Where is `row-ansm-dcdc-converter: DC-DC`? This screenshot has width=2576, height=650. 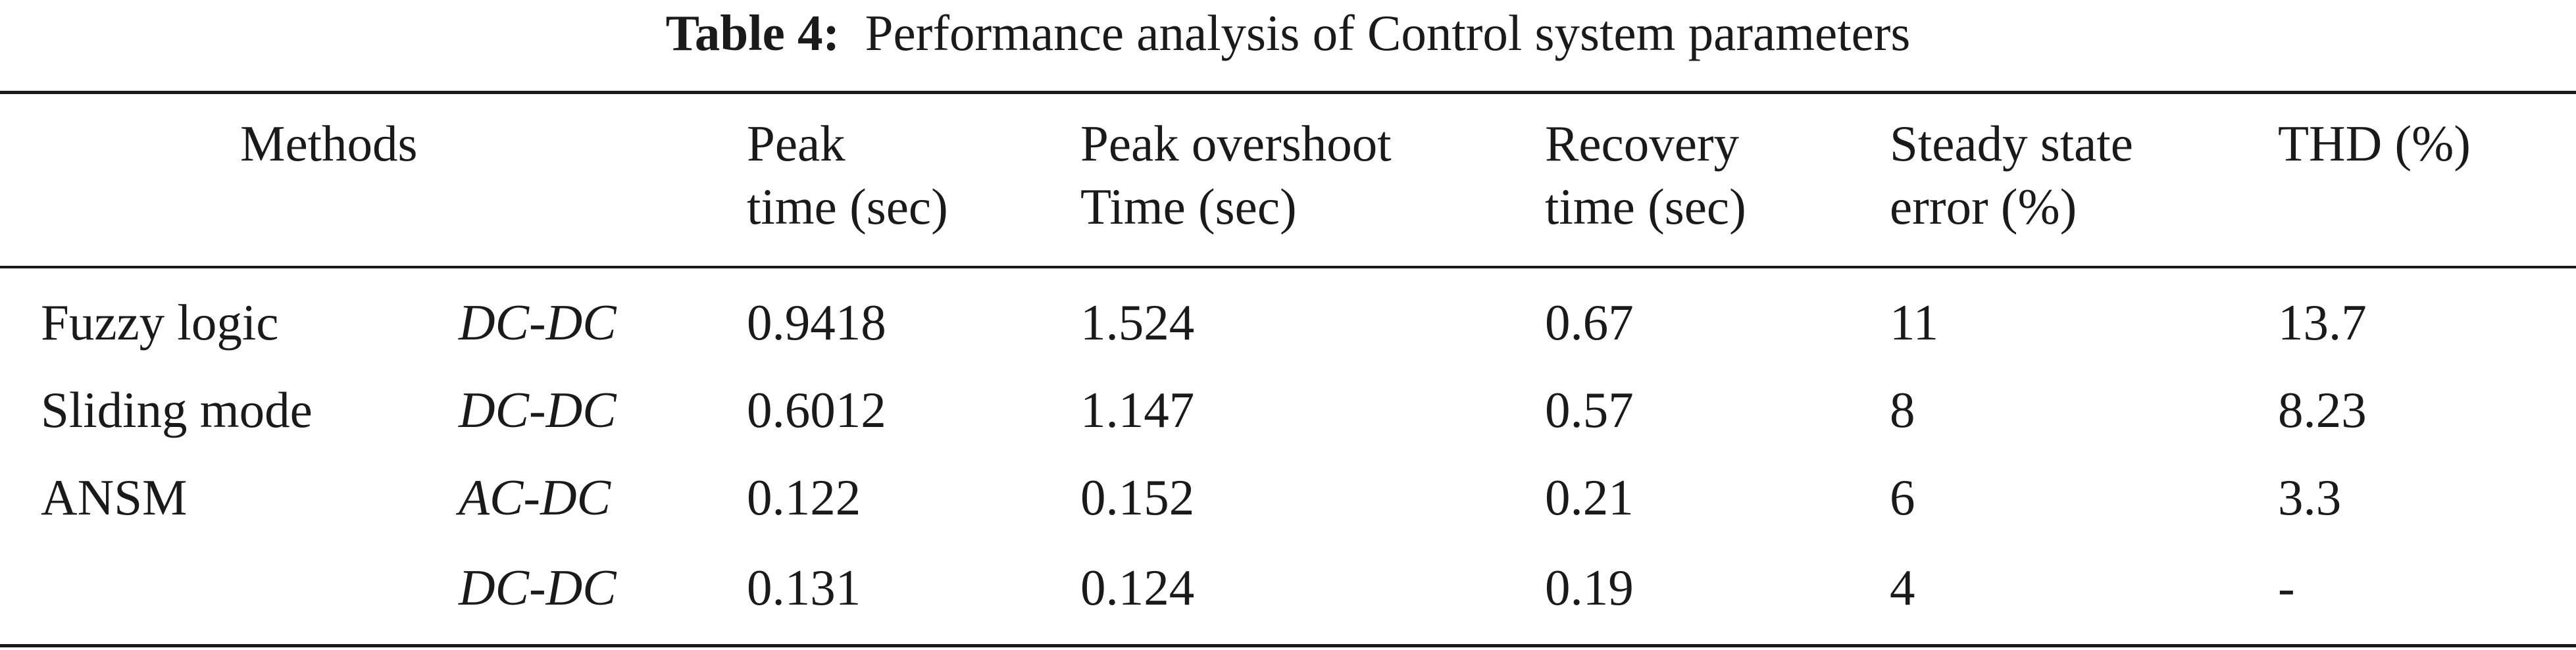
row-ansm-dcdc-converter: DC-DC is located at coordinates (538, 587).